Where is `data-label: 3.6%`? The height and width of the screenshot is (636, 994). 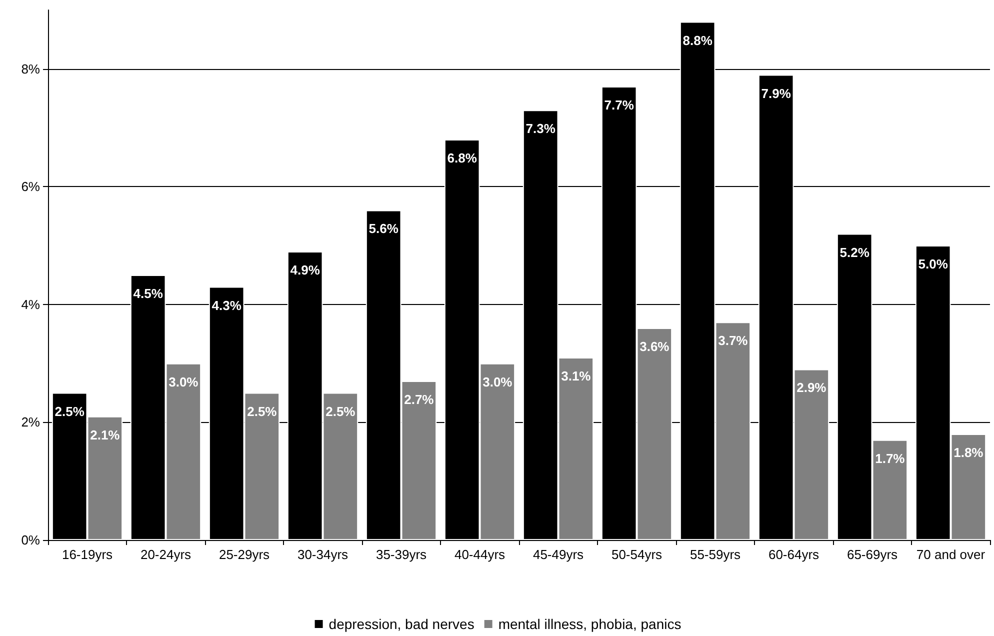
data-label: 3.6% is located at coordinates (655, 346).